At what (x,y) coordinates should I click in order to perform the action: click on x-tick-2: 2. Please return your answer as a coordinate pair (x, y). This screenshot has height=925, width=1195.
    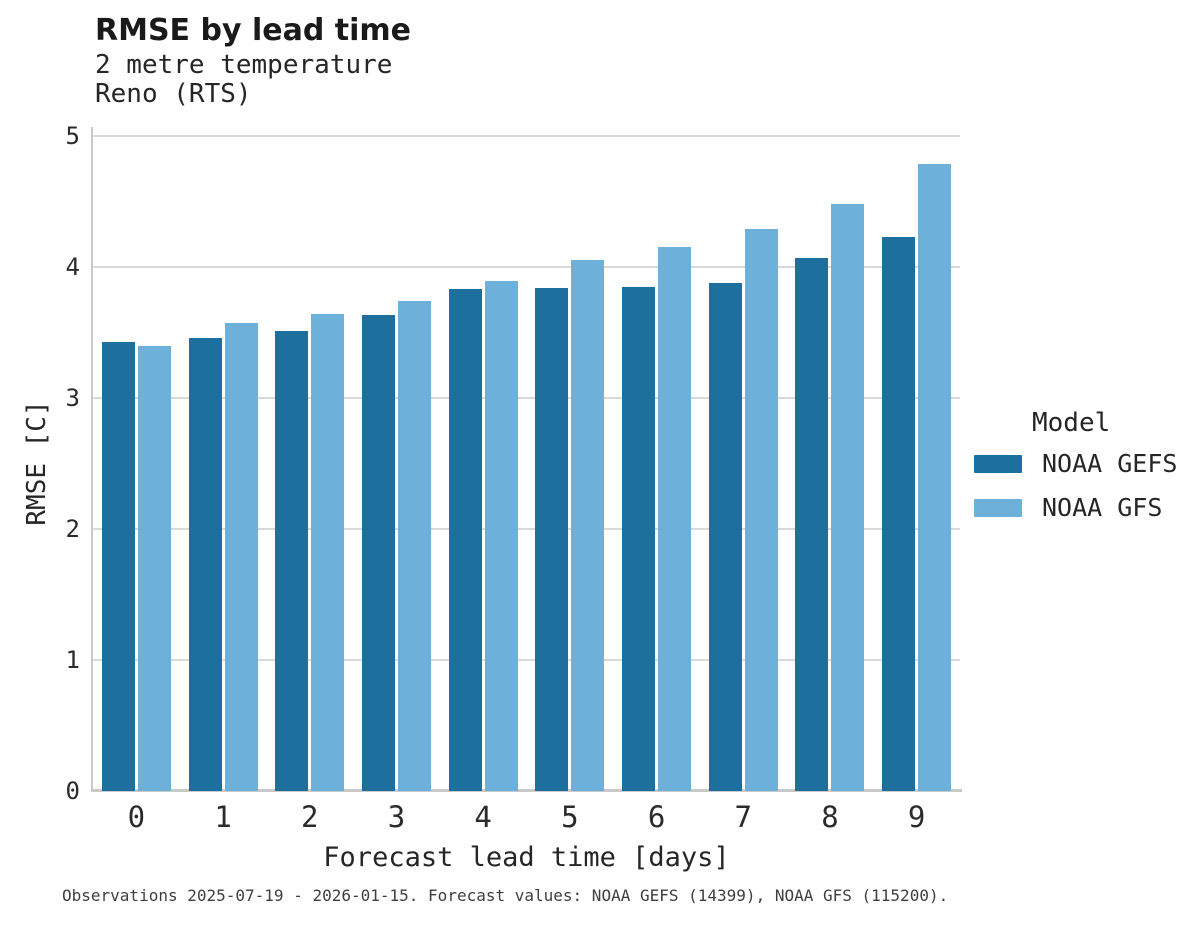
    Looking at the image, I should click on (310, 817).